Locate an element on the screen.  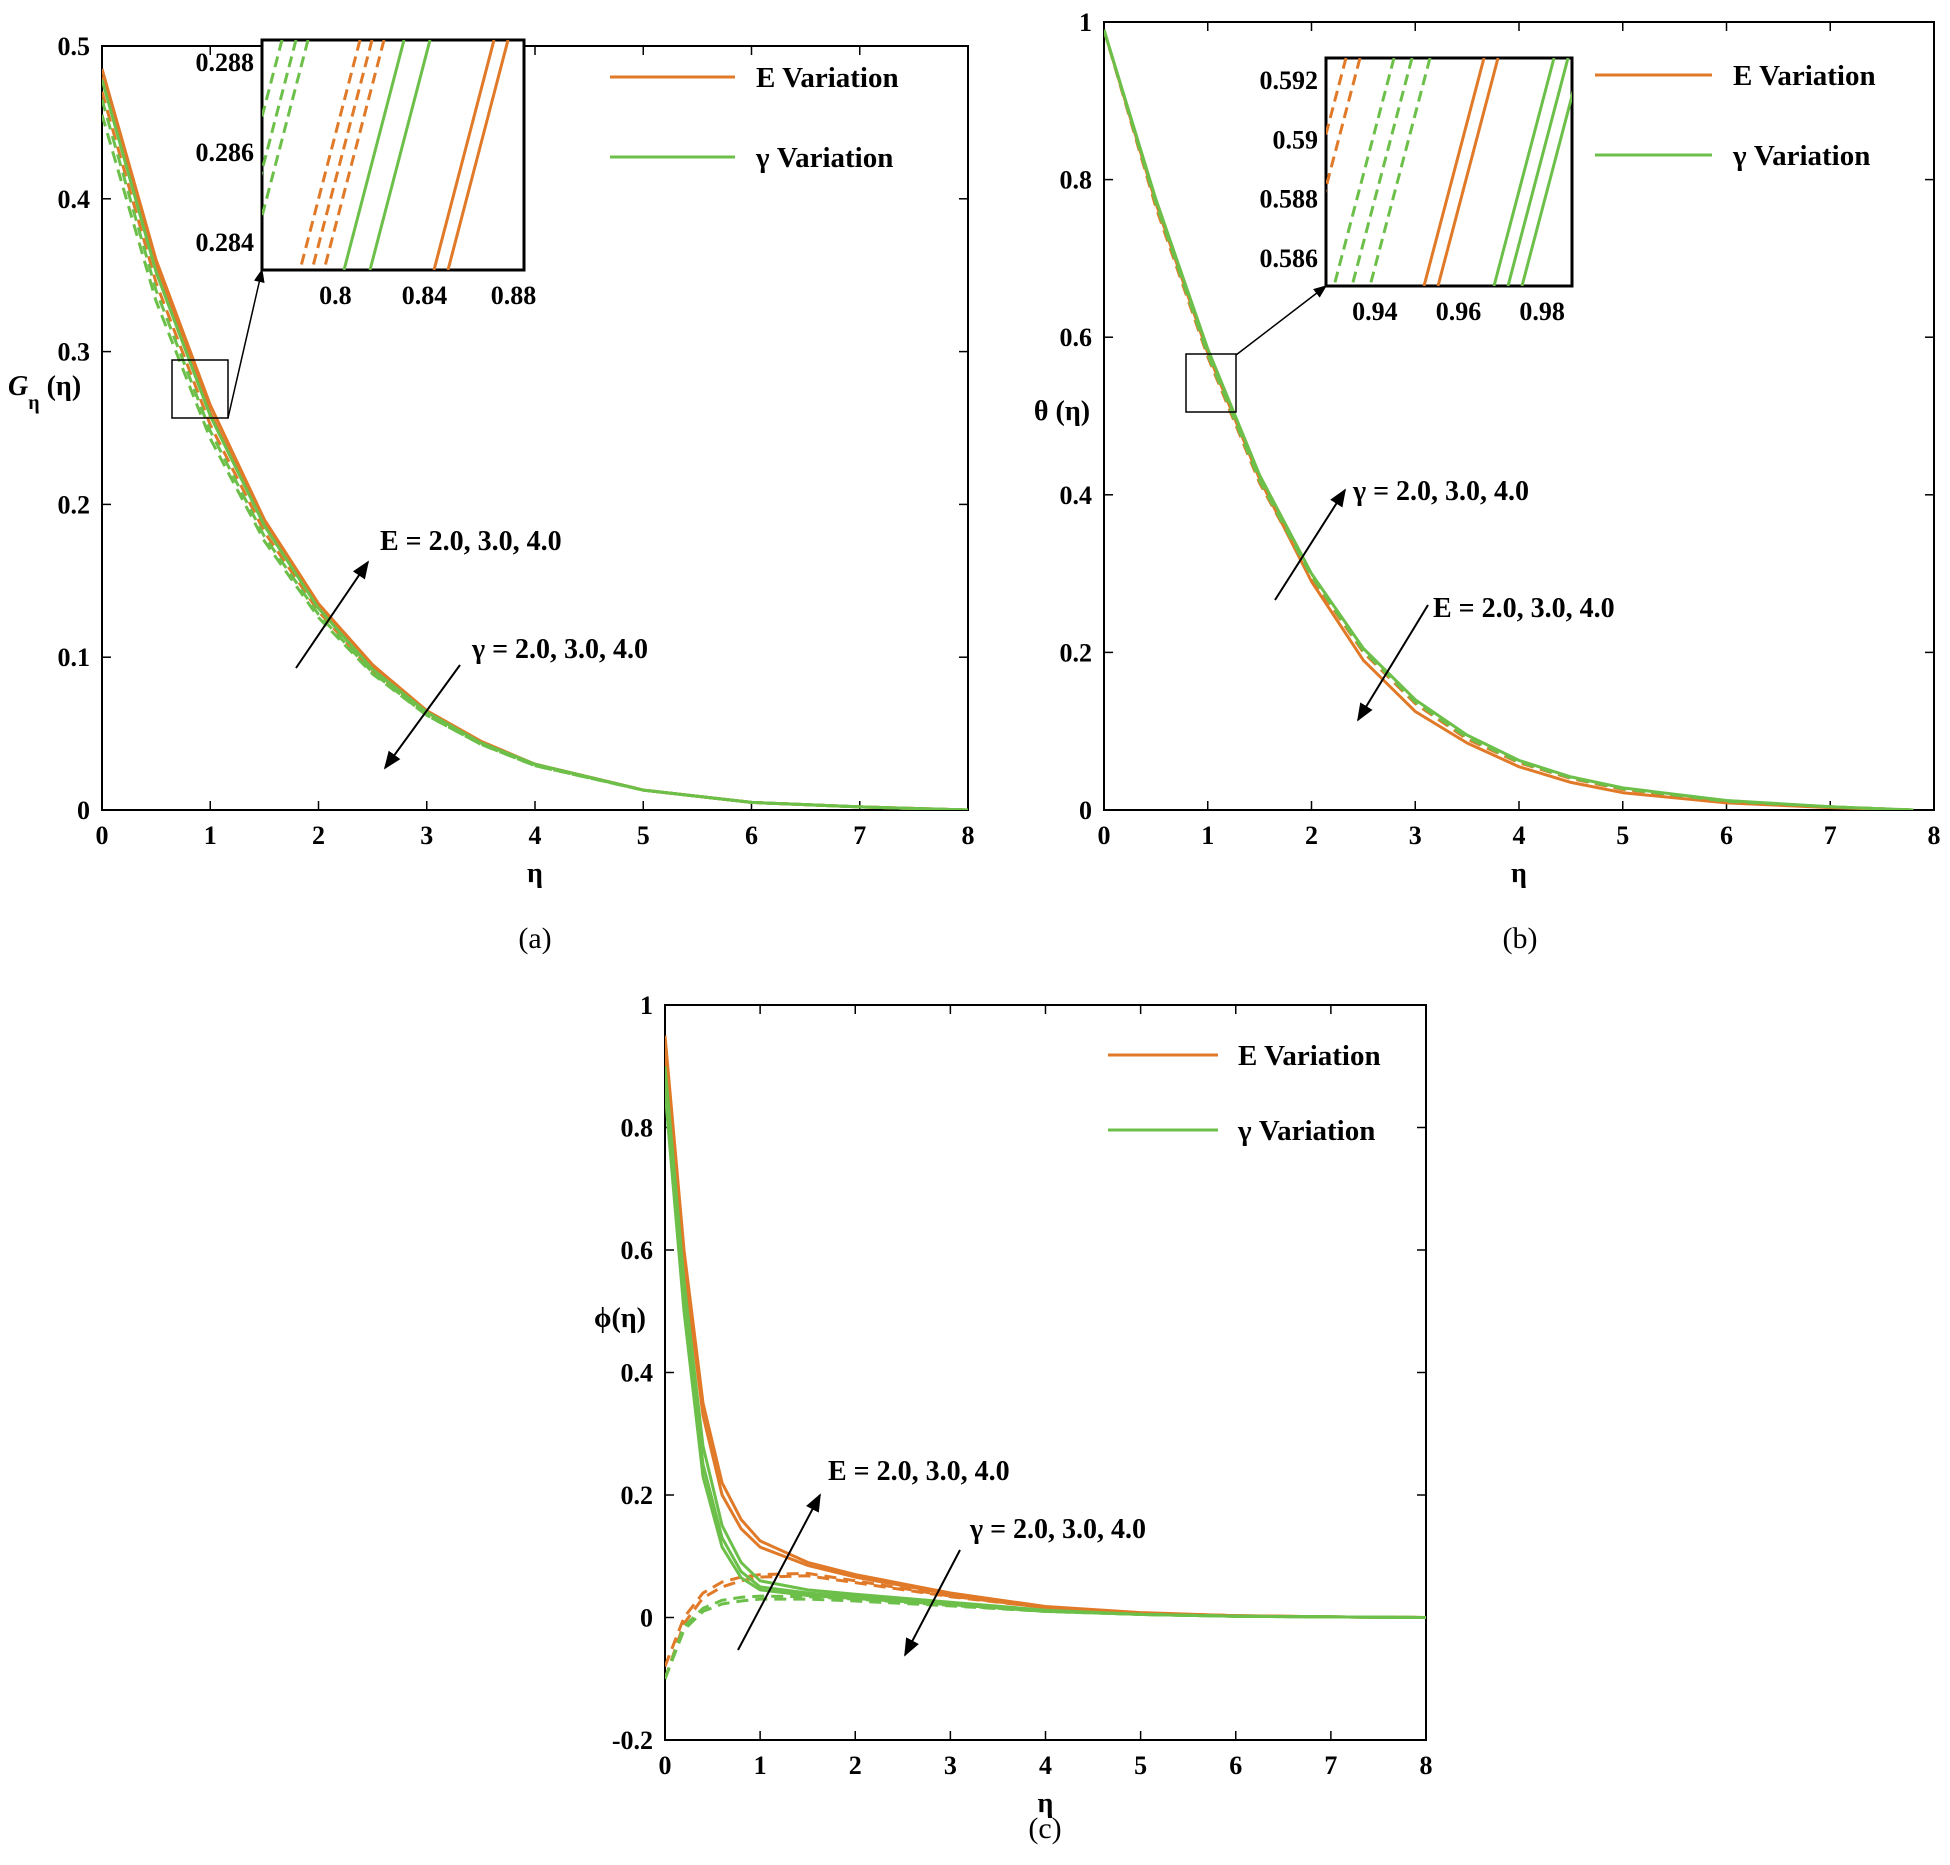
inset-x-tick-label: 0.8 is located at coordinates (335, 295).